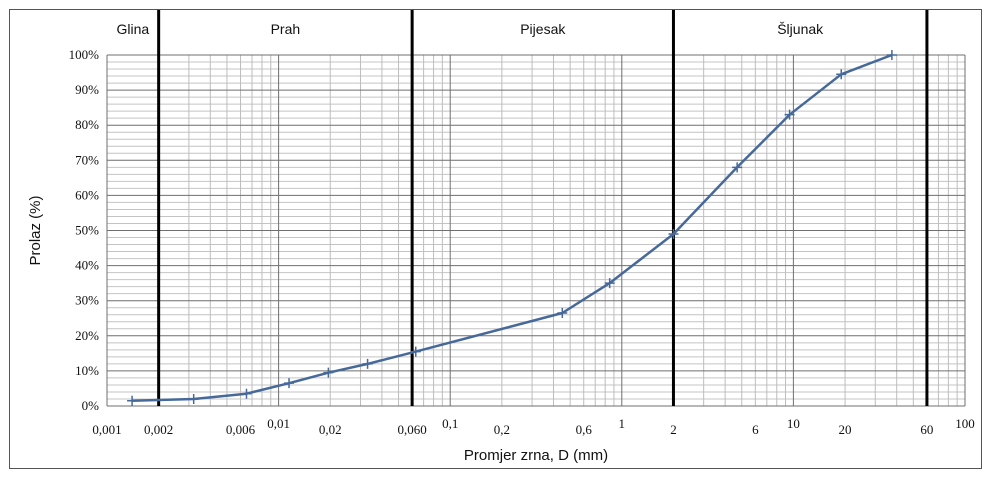 The width and height of the screenshot is (992, 479). Describe the element at coordinates (84, 54) in the screenshot. I see `y-tick-label: 100%` at that location.